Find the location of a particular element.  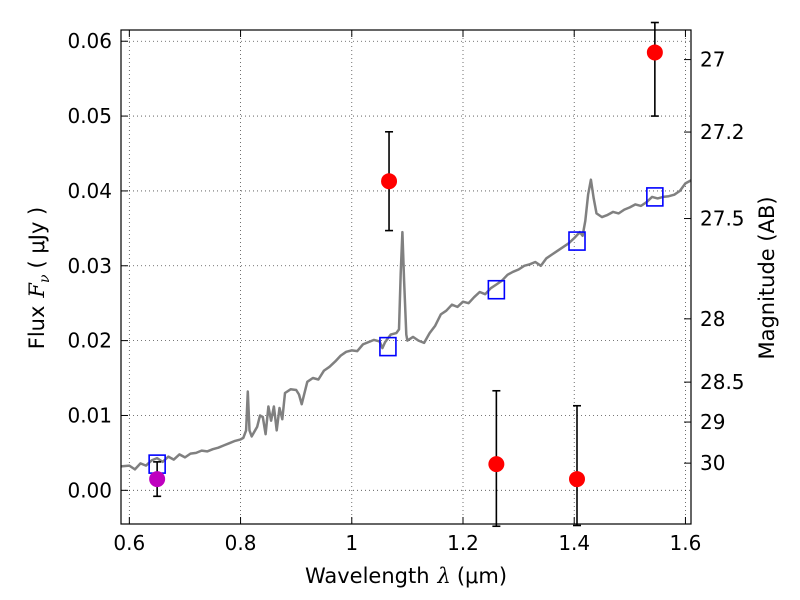

right-tick-label: 27 is located at coordinates (712, 60).